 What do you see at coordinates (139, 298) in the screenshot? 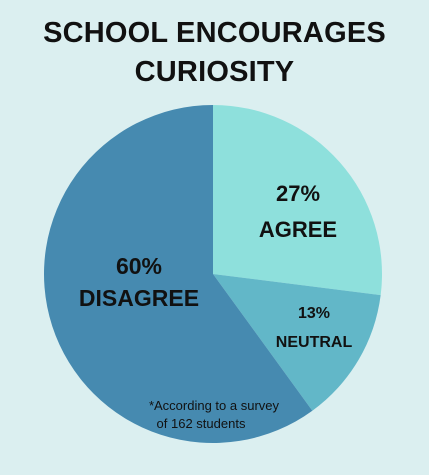
I see `slice-label-disagree: DISAGREE` at bounding box center [139, 298].